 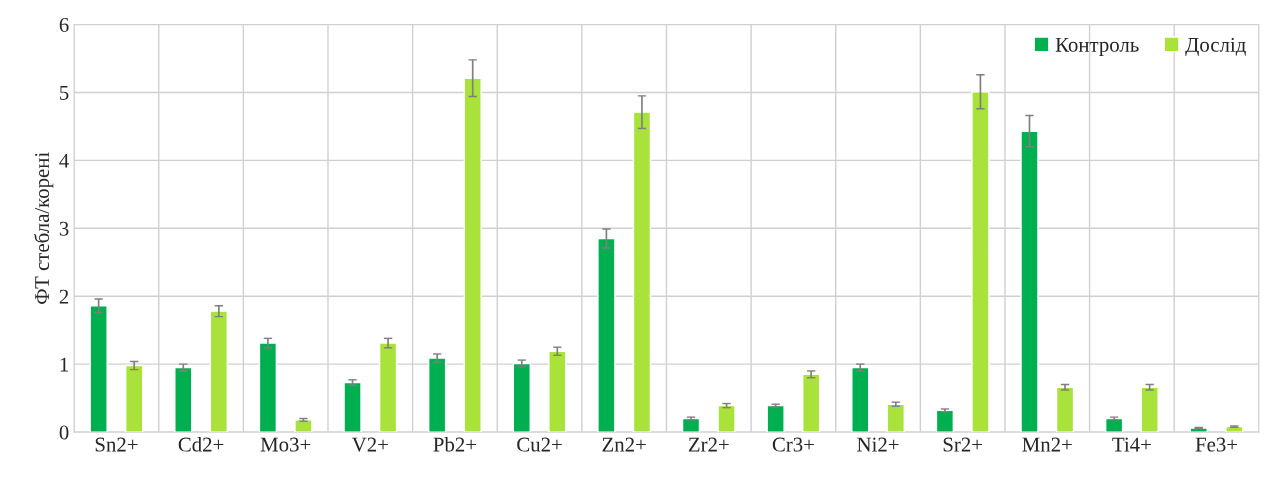 I want to click on x-tick-label: Sr2+, so click(x=962, y=444).